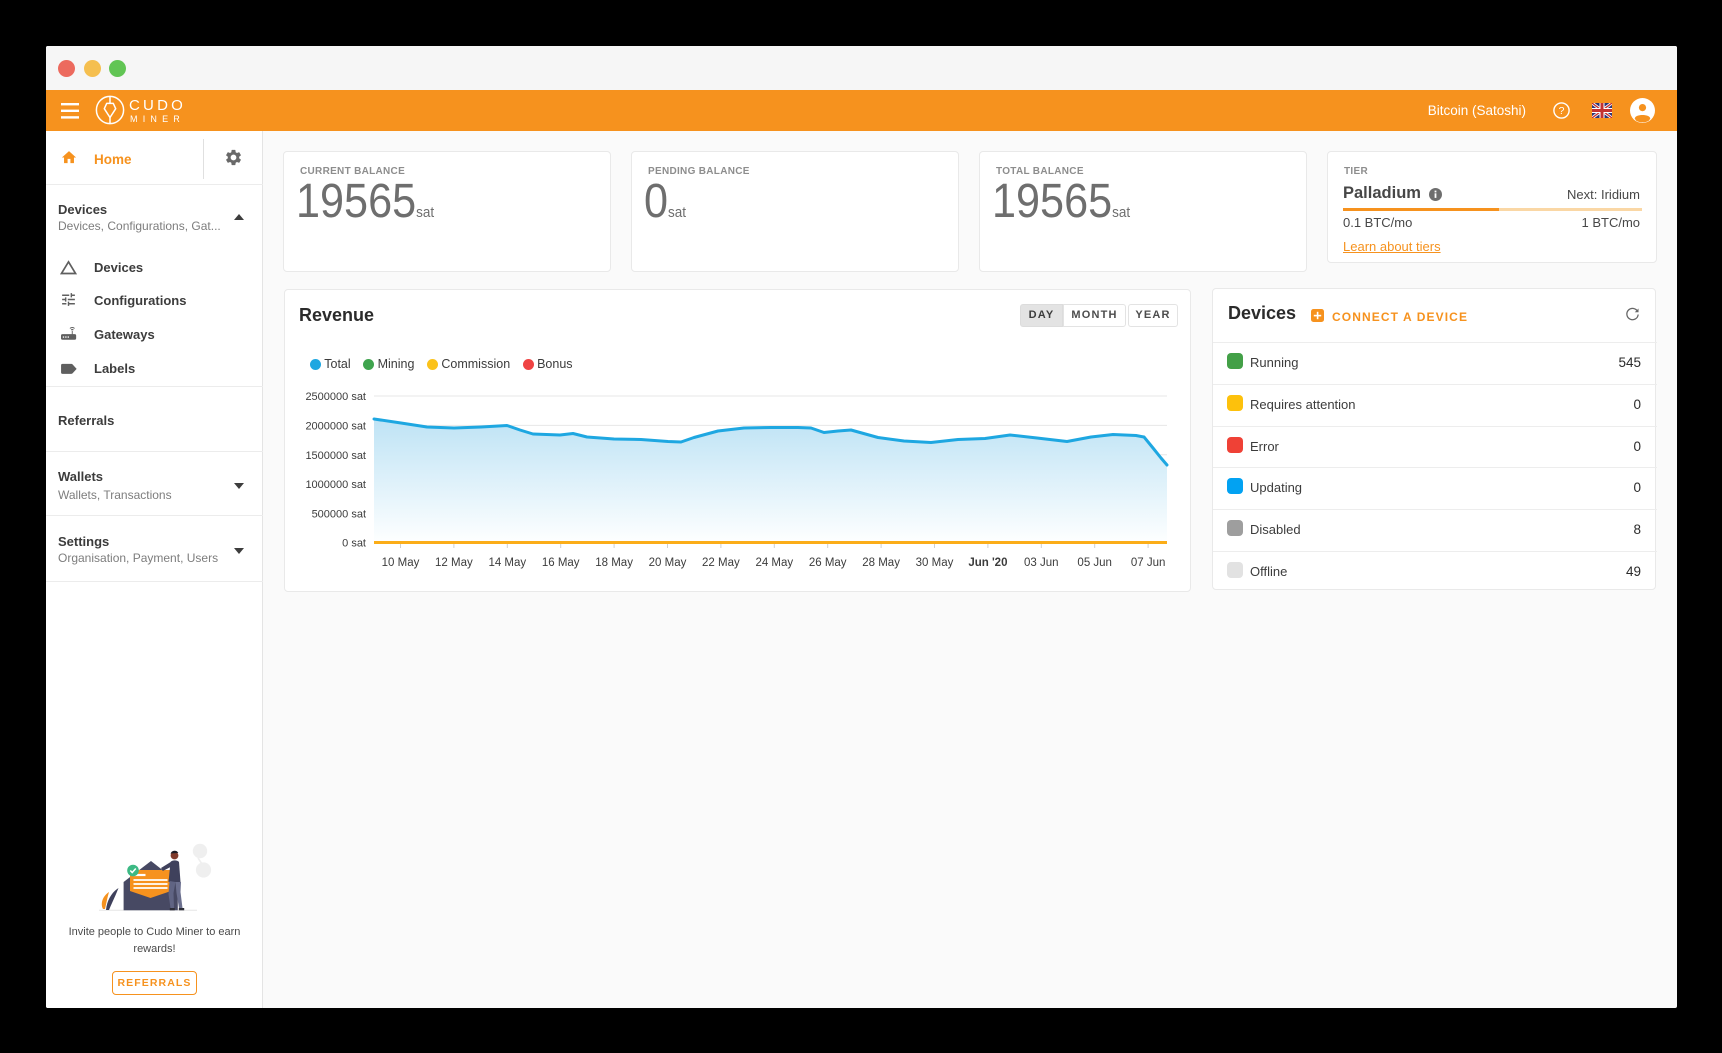  What do you see at coordinates (339, 515) in the screenshot?
I see `svg-text: 500000 sat` at bounding box center [339, 515].